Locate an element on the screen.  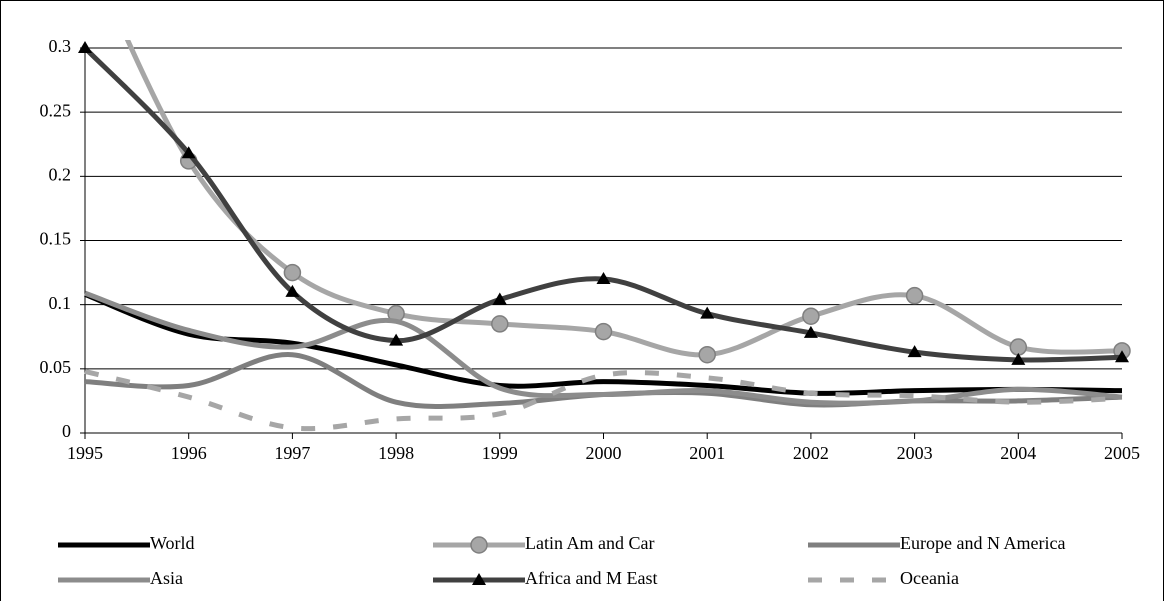
y-tick-label: 0.1 is located at coordinates (60, 303).